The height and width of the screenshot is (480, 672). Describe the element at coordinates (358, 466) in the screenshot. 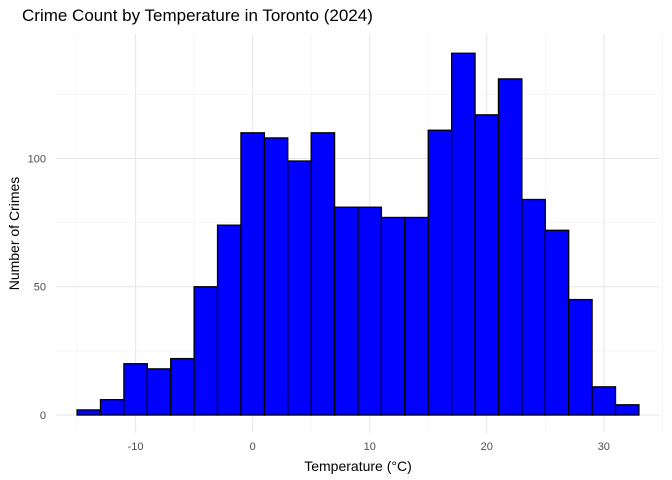

I see `x-axis-title: Temperature (°C)` at that location.